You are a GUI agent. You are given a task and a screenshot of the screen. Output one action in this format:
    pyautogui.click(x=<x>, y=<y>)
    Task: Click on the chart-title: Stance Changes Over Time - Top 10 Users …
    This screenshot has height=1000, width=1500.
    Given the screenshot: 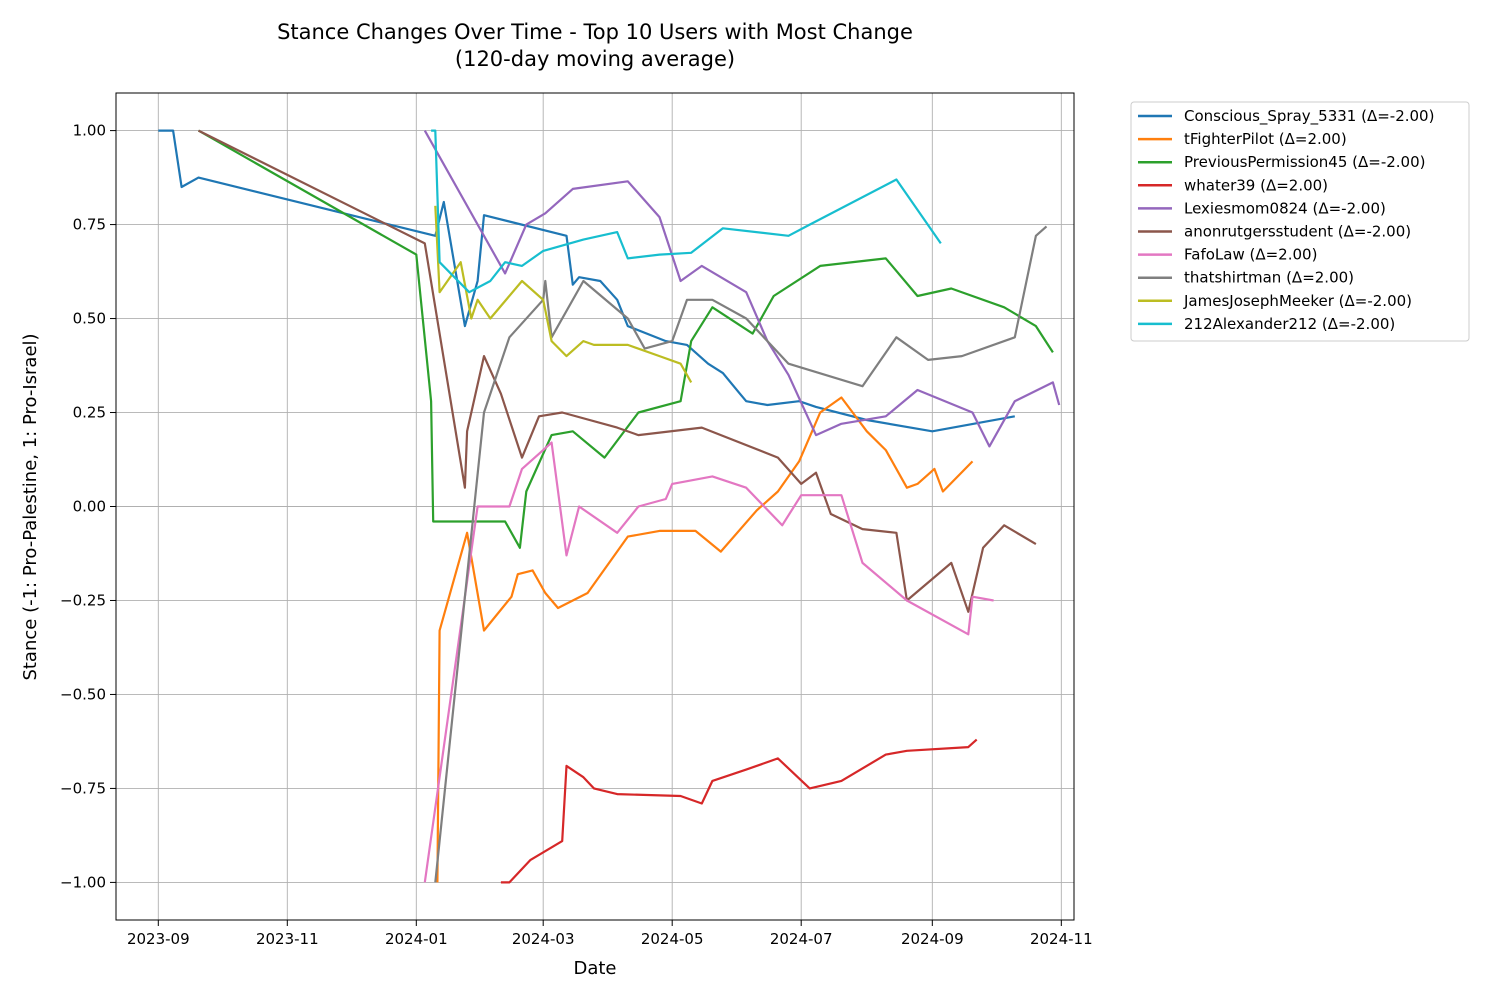 What is the action you would take?
    pyautogui.click(x=595, y=32)
    